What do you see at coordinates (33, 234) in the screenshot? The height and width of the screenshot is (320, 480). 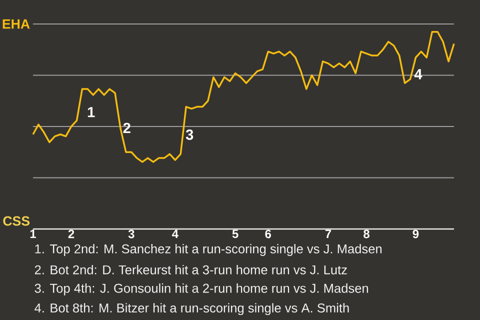 I see `x-tick-label: 1` at bounding box center [33, 234].